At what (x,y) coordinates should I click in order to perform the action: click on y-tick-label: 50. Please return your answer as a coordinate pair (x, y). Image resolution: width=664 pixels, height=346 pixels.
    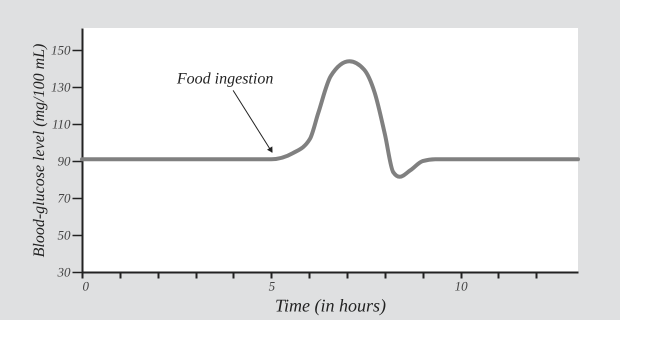
    Looking at the image, I should click on (64, 235).